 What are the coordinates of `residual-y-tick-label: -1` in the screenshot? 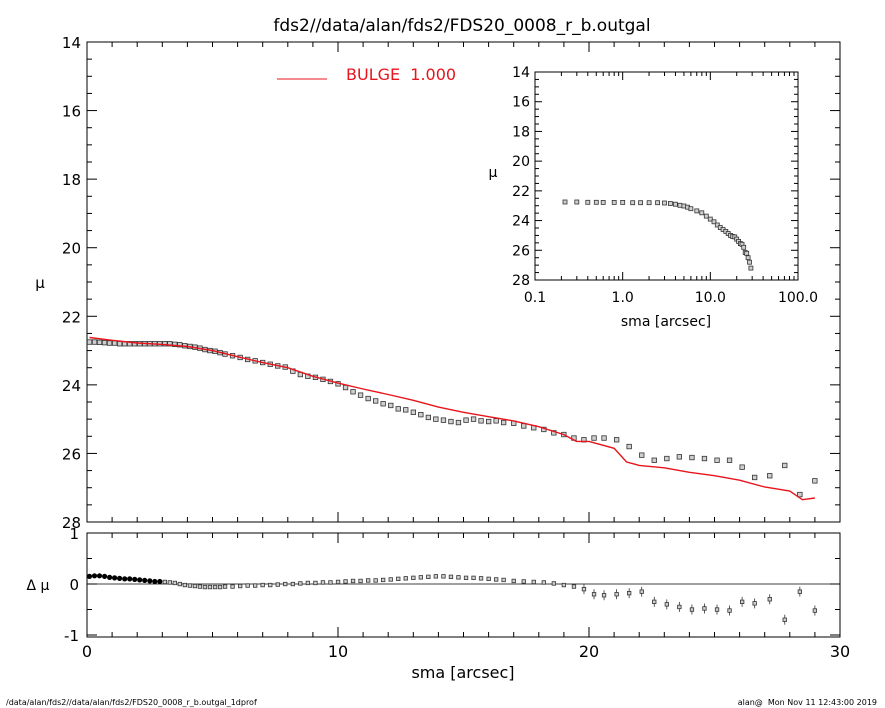 It's located at (71, 636).